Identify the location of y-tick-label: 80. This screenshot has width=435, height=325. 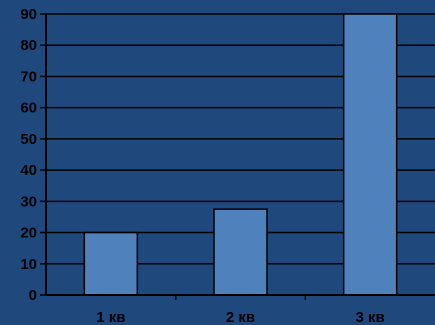
(28, 45).